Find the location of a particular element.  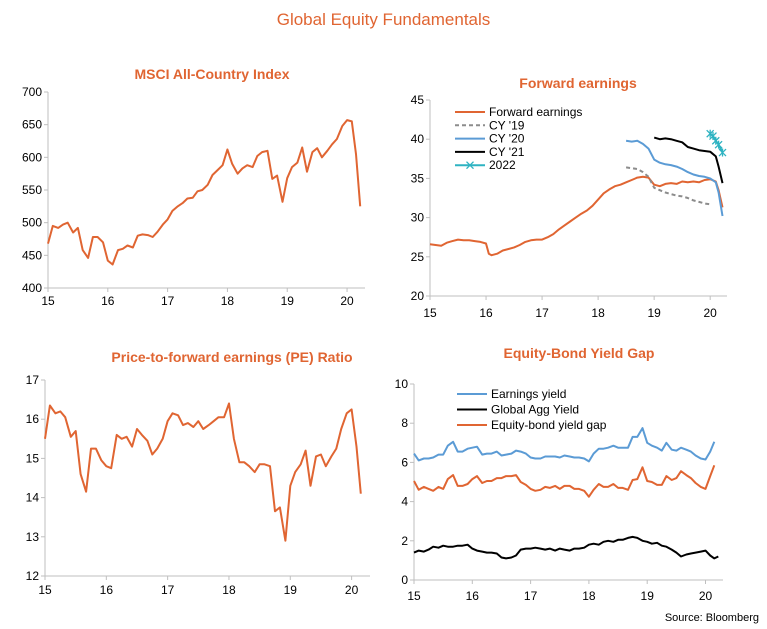

fwd-x-tick-label: 15 is located at coordinates (430, 313).